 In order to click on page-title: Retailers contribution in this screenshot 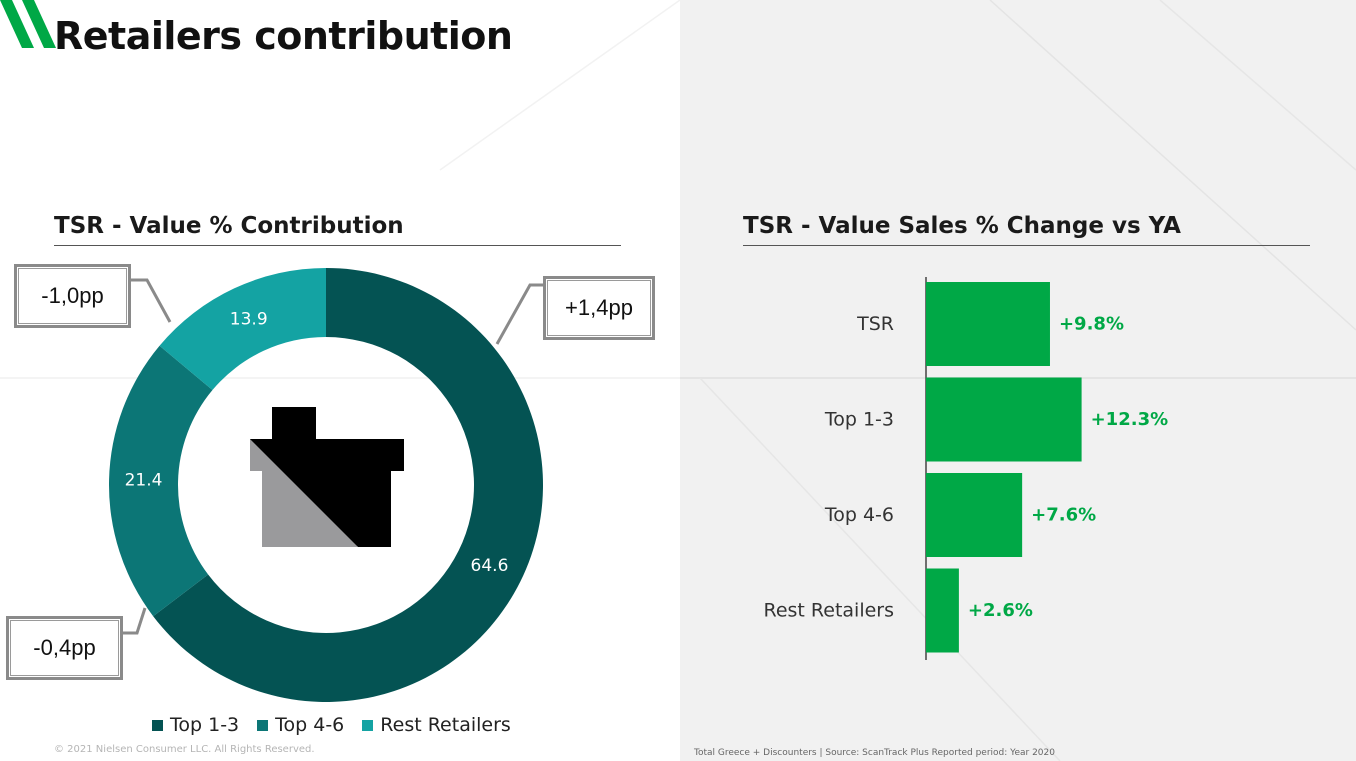, I will do `click(283, 36)`.